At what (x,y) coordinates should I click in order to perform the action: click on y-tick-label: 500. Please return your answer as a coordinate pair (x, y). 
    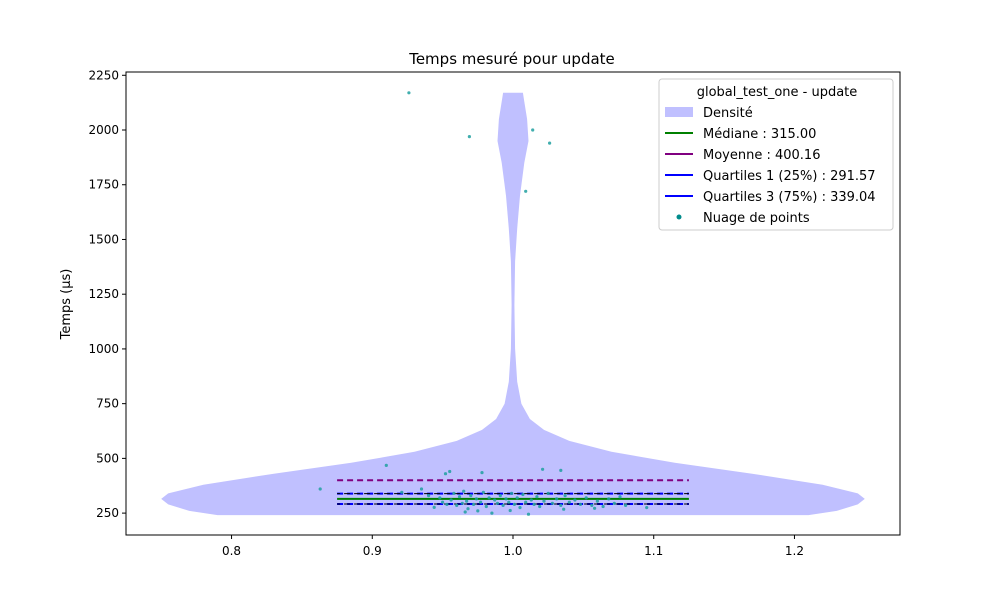
    Looking at the image, I should click on (107, 458).